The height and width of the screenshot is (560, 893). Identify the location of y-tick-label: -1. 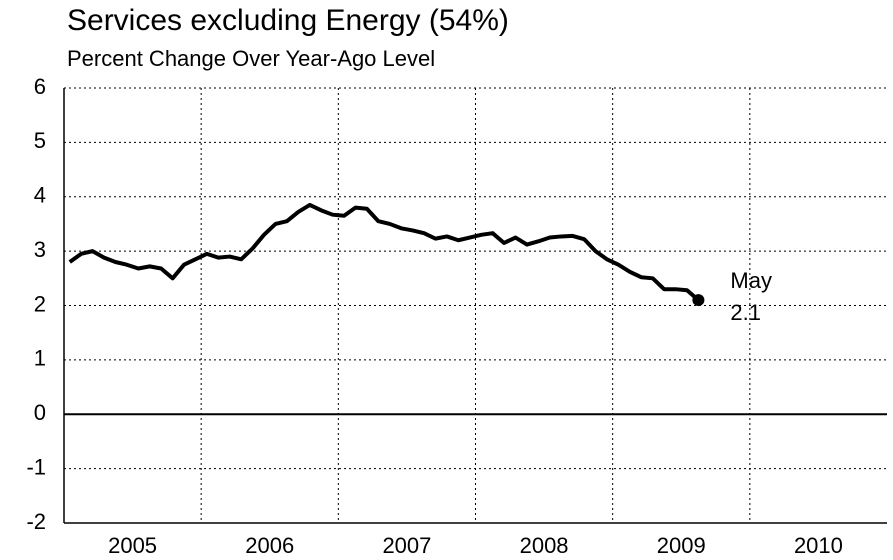
(36, 466).